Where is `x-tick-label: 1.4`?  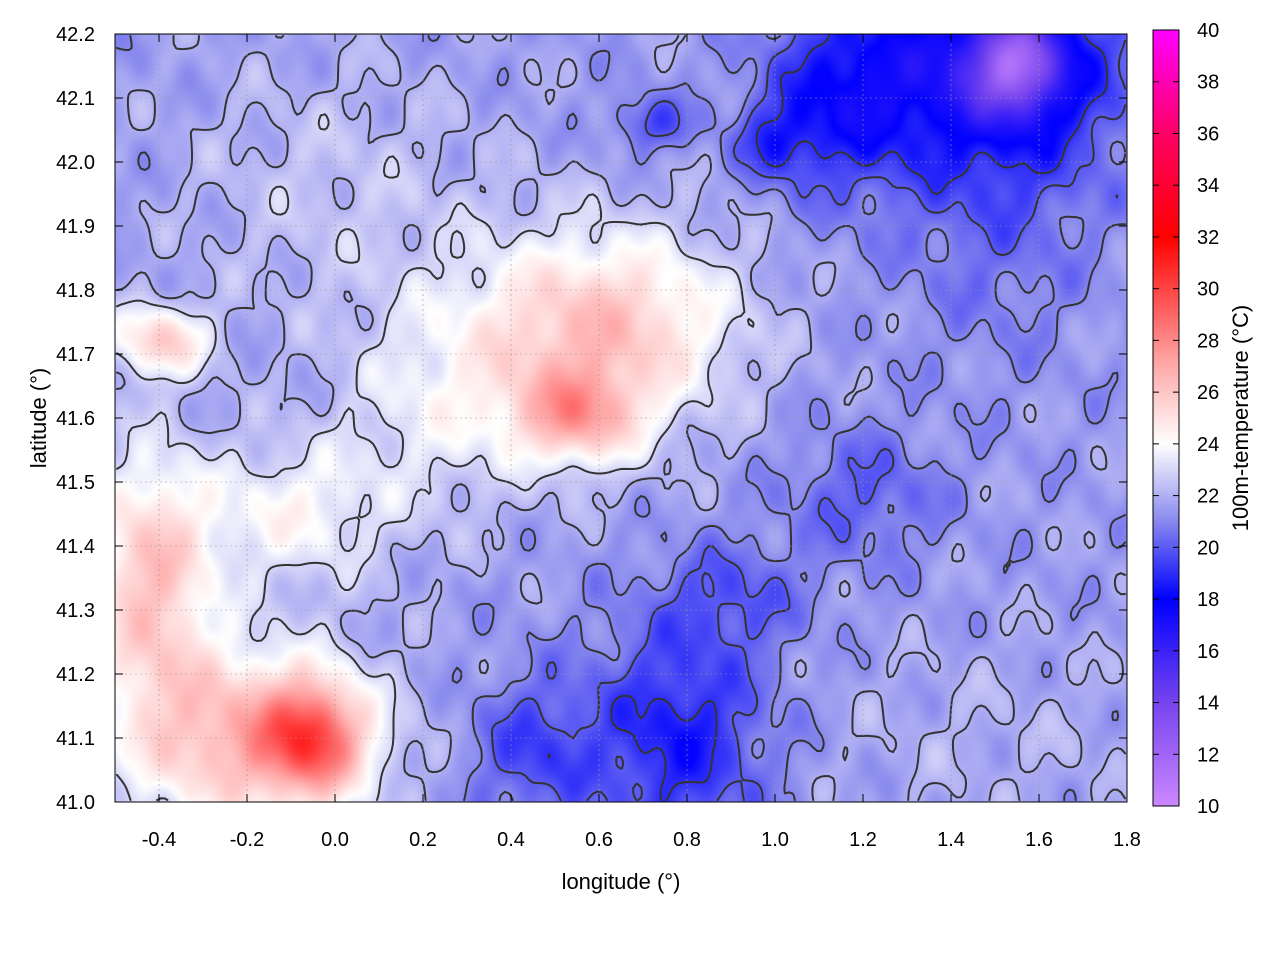 x-tick-label: 1.4 is located at coordinates (951, 840).